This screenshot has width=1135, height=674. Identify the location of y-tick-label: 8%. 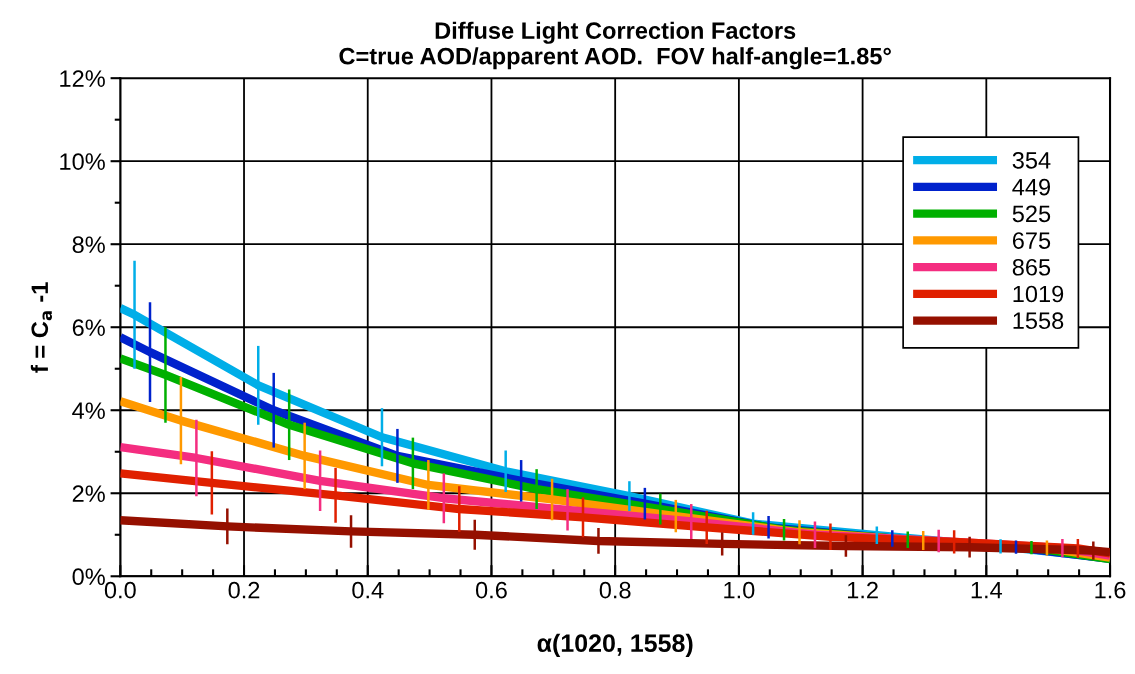
(88, 244).